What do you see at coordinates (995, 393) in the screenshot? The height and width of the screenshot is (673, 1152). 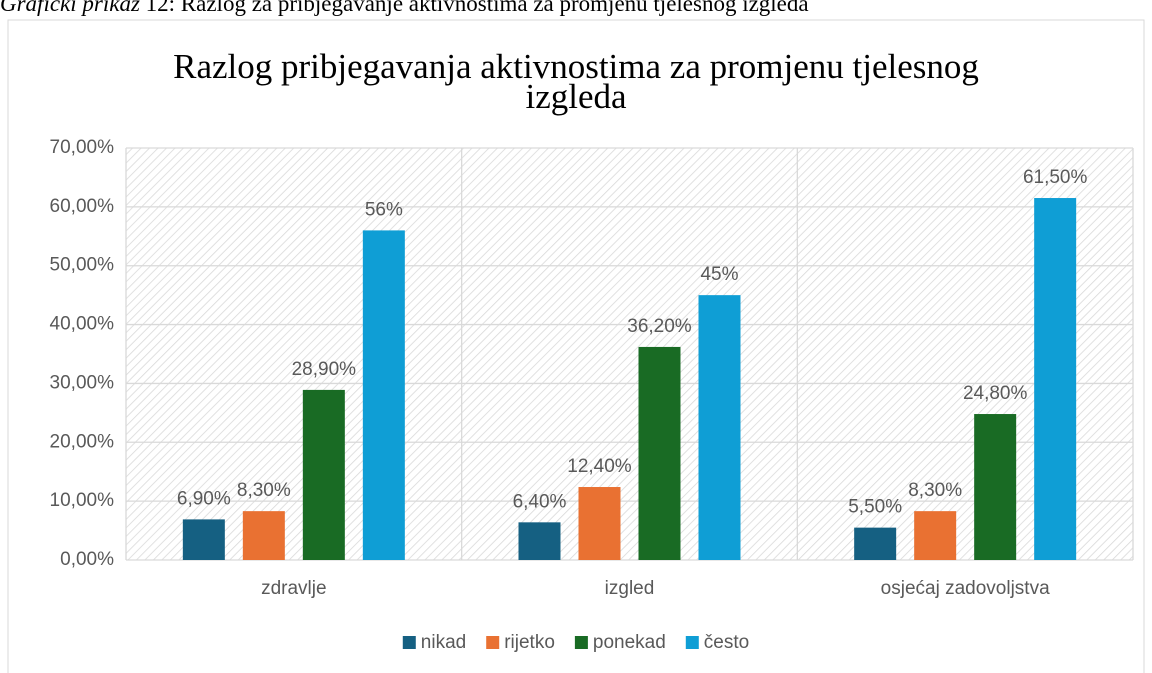 I see `data-label: 24,80%` at bounding box center [995, 393].